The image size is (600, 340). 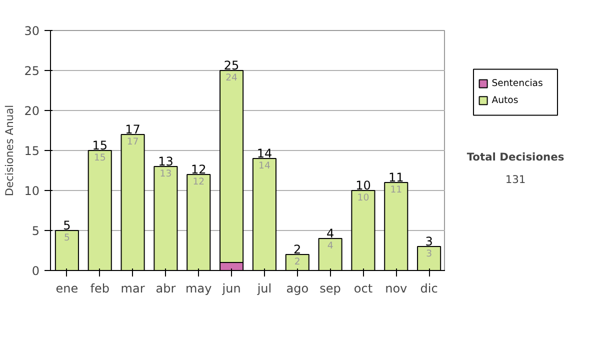 What do you see at coordinates (363, 289) in the screenshot?
I see `x-tick-label: oct` at bounding box center [363, 289].